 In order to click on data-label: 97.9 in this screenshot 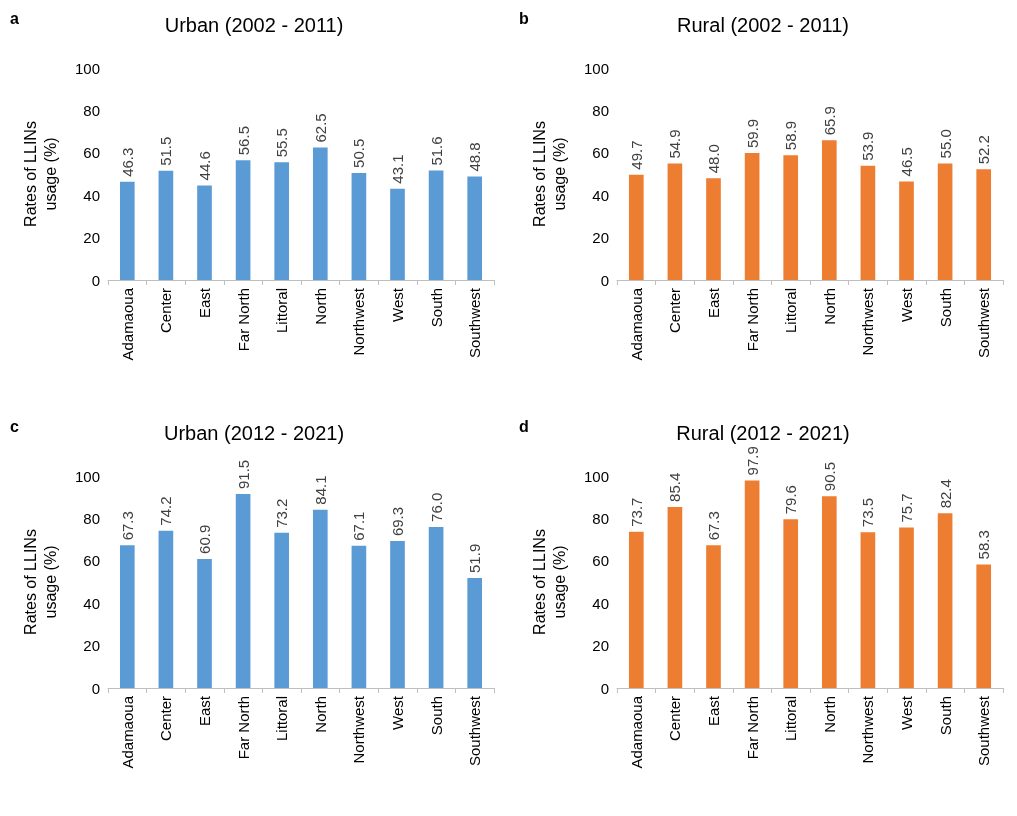, I will do `click(752, 461)`.